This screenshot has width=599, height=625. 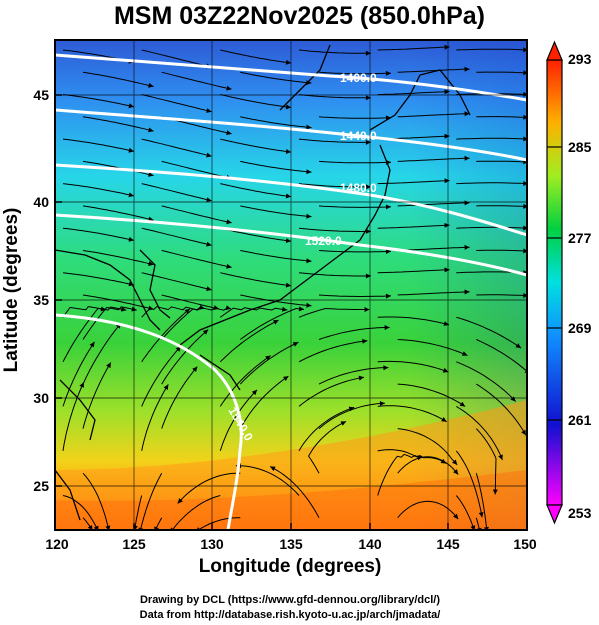 What do you see at coordinates (41, 398) in the screenshot?
I see `y-tick-label: 30` at bounding box center [41, 398].